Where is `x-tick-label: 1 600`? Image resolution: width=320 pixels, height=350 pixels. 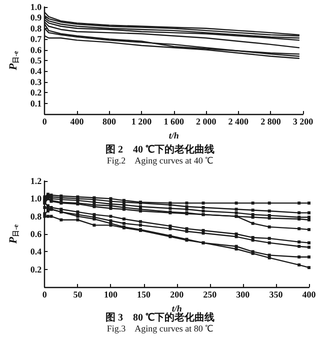 x-tick-label: 1 600 is located at coordinates (174, 121).